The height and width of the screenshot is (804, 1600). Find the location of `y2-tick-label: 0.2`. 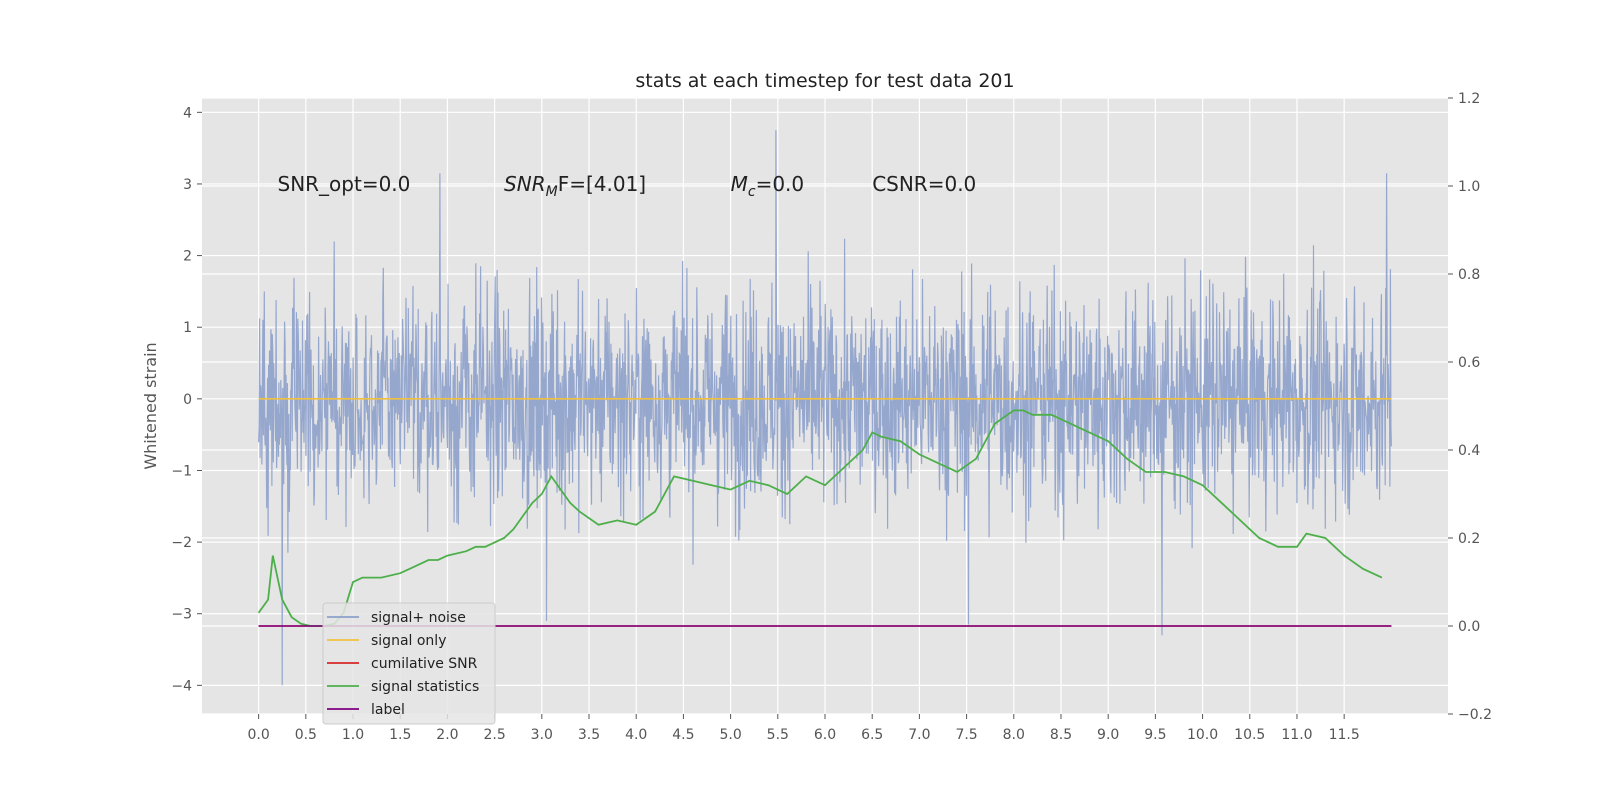

y2-tick-label: 0.2 is located at coordinates (1469, 539).